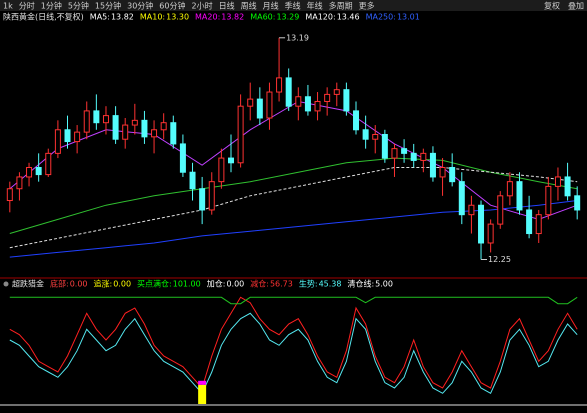 The width and height of the screenshot is (587, 413). Describe the element at coordinates (59, 284) in the screenshot. I see `legend-name: 底部:` at that location.